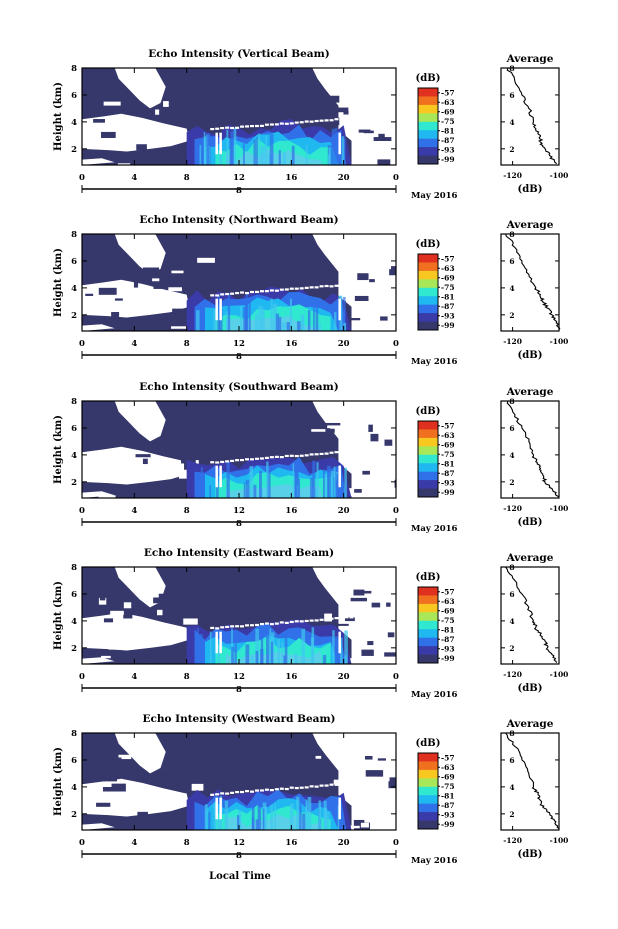 The width and height of the screenshot is (618, 929). What do you see at coordinates (239, 282) in the screenshot?
I see `heatmap-area` at bounding box center [239, 282].